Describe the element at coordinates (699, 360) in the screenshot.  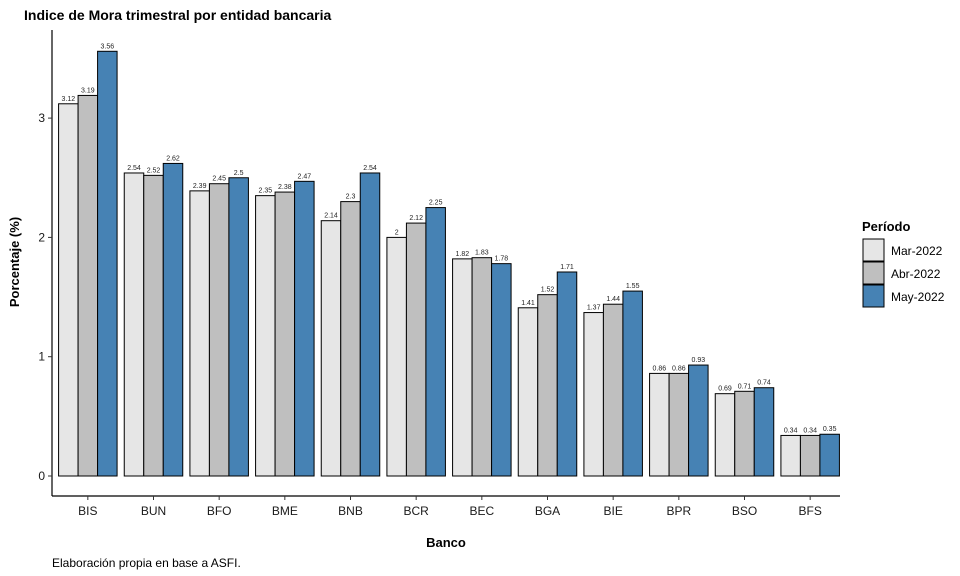
I see `data-label: 0.93` at that location.